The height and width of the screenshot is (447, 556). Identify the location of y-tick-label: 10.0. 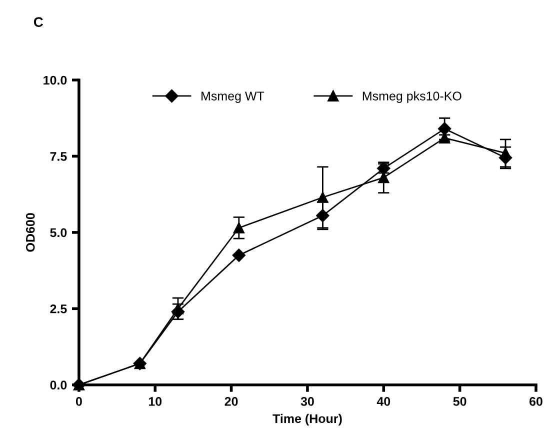
(55, 80).